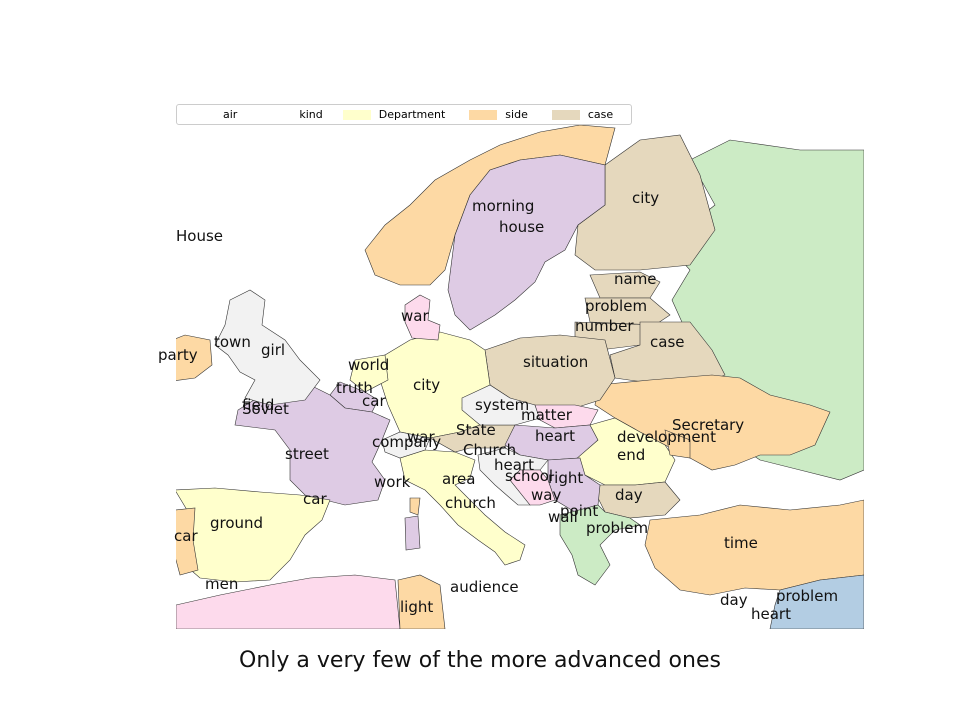  What do you see at coordinates (563, 517) in the screenshot?
I see `map-label: wall` at bounding box center [563, 517].